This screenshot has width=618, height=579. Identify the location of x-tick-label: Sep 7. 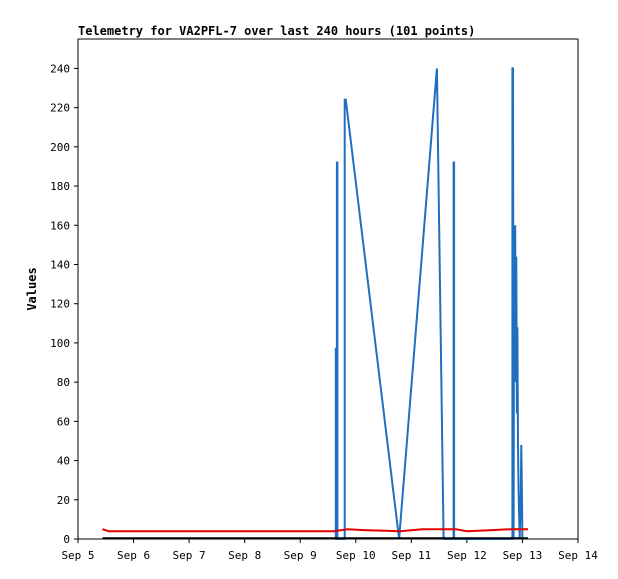
(189, 555).